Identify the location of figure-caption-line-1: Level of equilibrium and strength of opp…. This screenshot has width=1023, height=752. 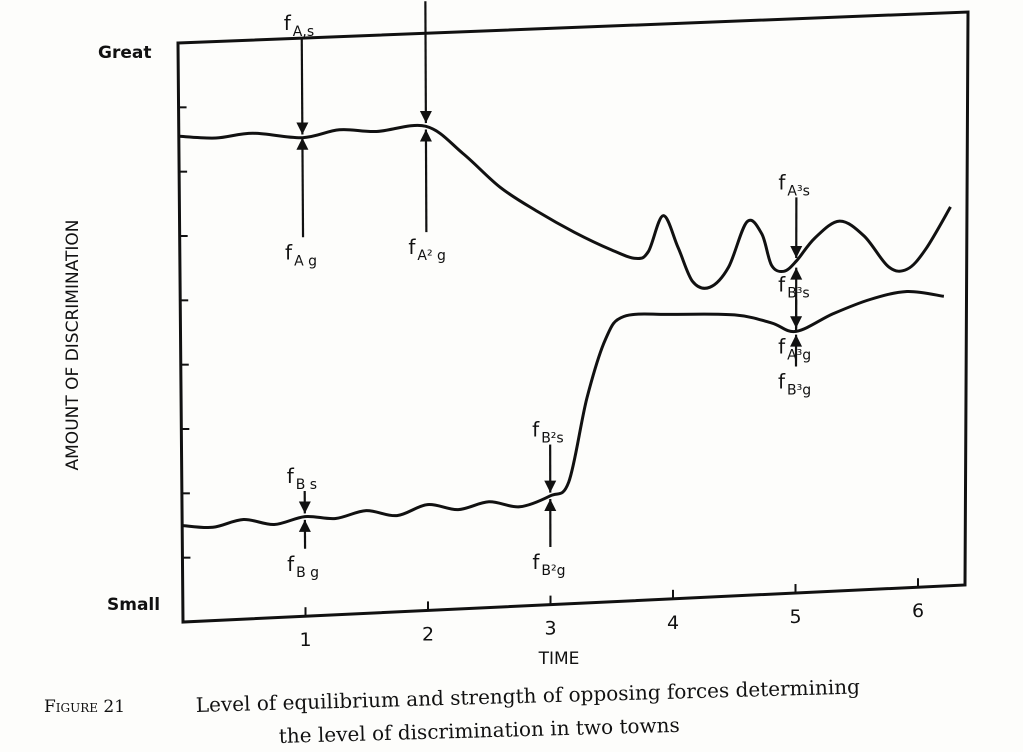
(527, 695).